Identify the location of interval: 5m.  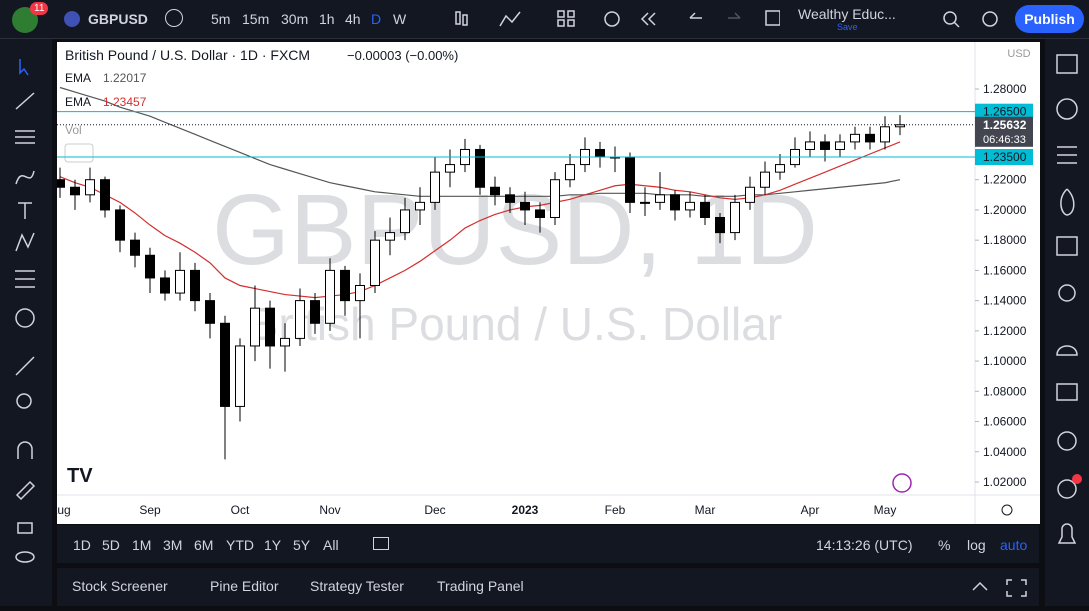
(221, 19).